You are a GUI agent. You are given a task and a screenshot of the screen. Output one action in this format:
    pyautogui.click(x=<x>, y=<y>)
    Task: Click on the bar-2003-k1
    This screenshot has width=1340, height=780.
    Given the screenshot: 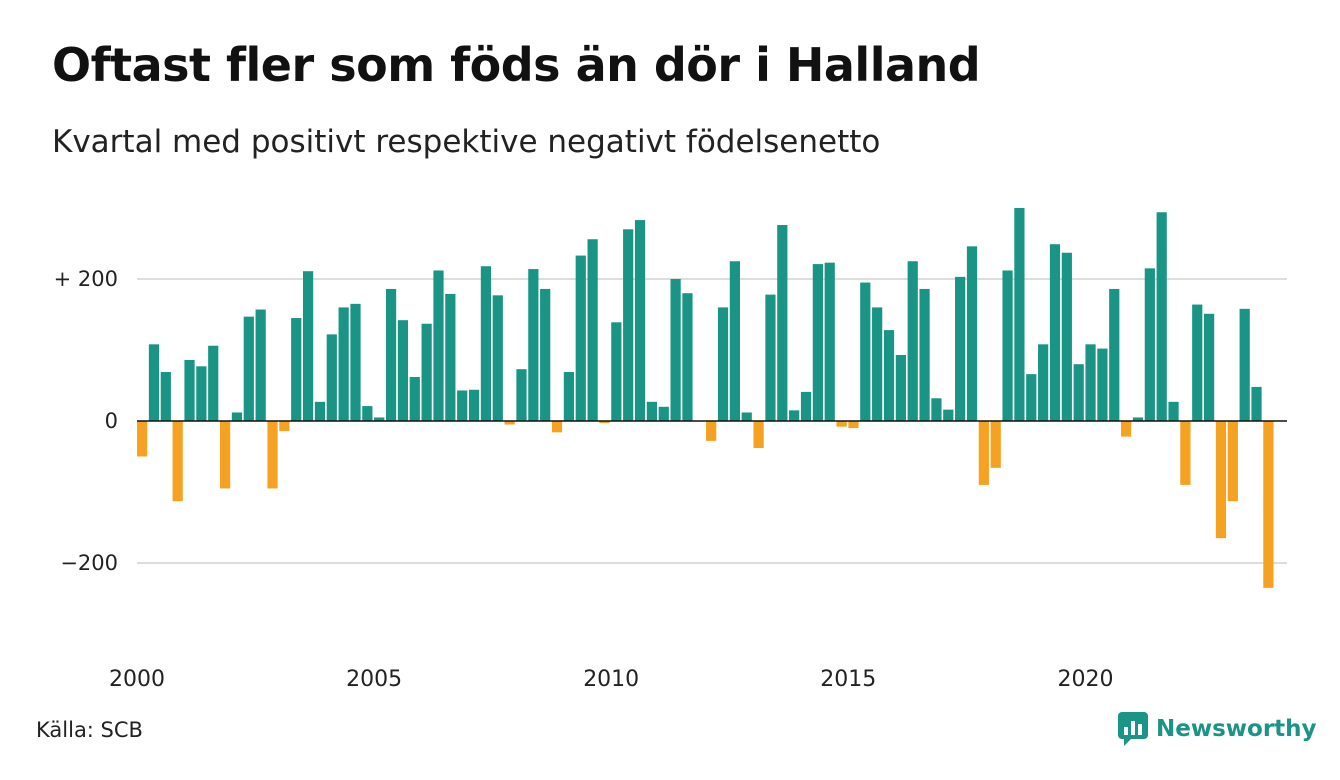 What is the action you would take?
    pyautogui.click(x=284, y=426)
    